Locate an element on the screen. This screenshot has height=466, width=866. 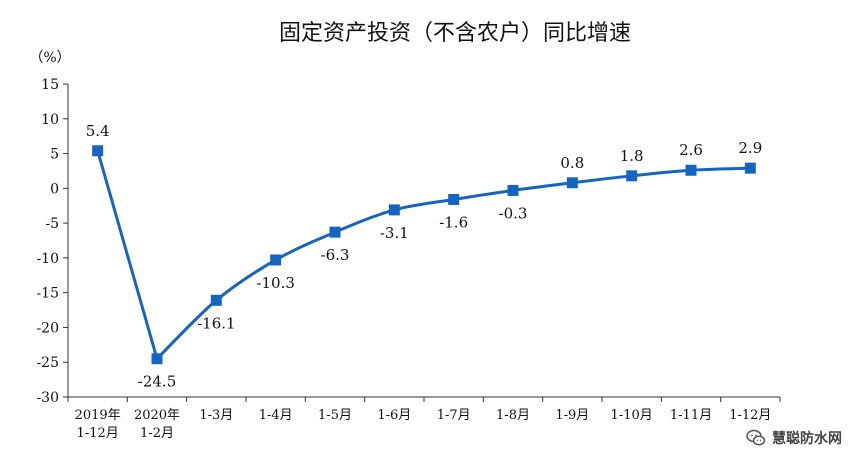
wechat-icon is located at coordinates (756, 437).